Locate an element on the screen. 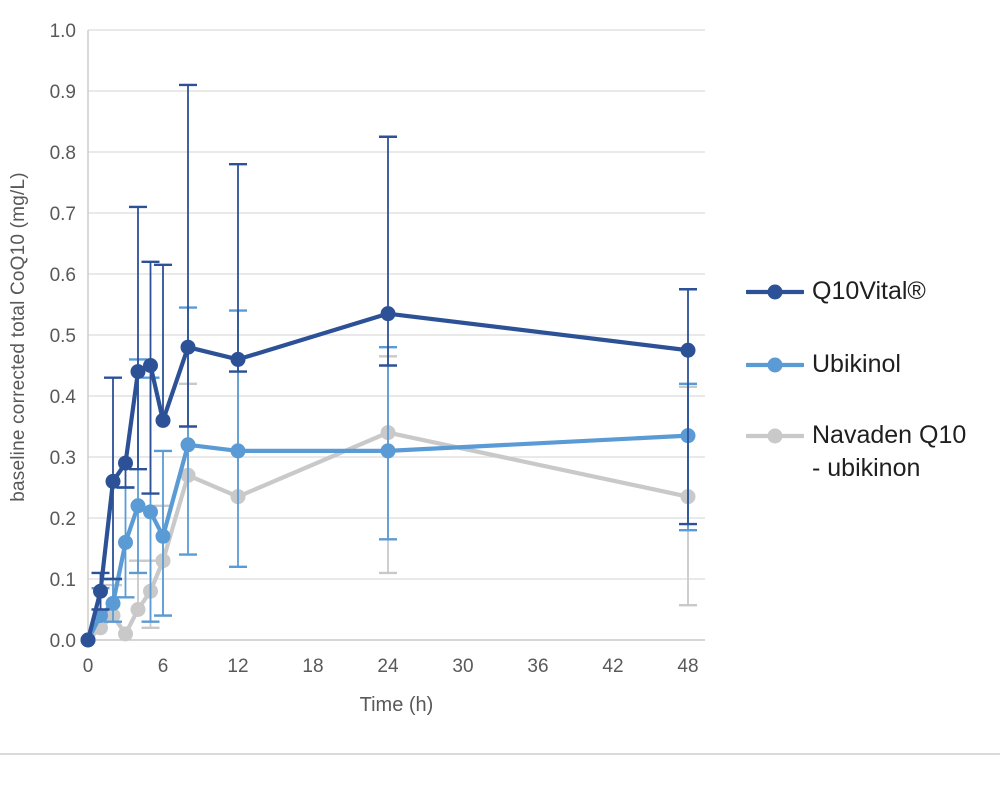  x-tick-label: 12 is located at coordinates (237, 666).